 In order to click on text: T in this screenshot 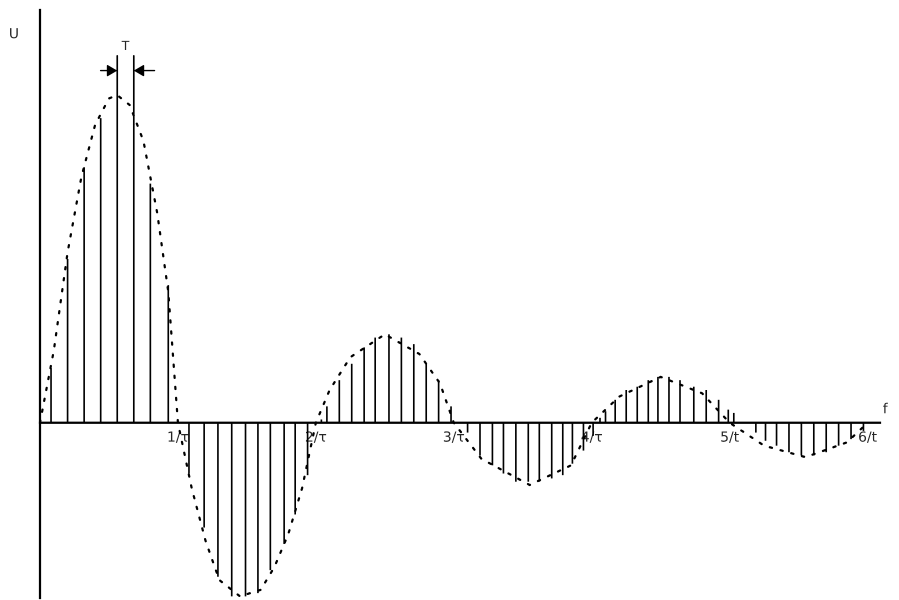, I will do `click(126, 45)`.